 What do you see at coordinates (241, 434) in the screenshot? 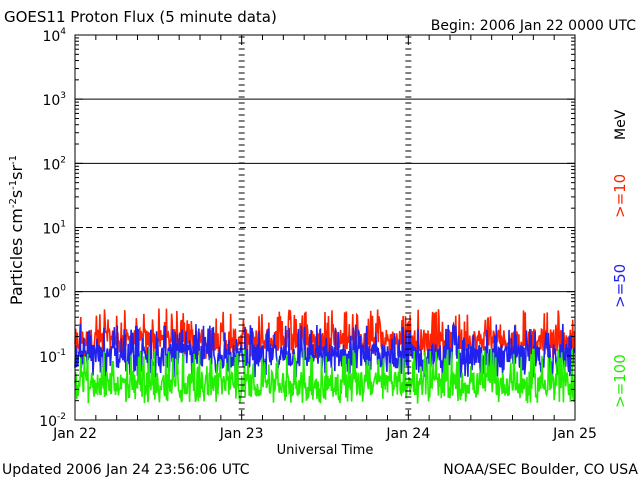
I see `x-tick-label: Jan 23` at bounding box center [241, 434].